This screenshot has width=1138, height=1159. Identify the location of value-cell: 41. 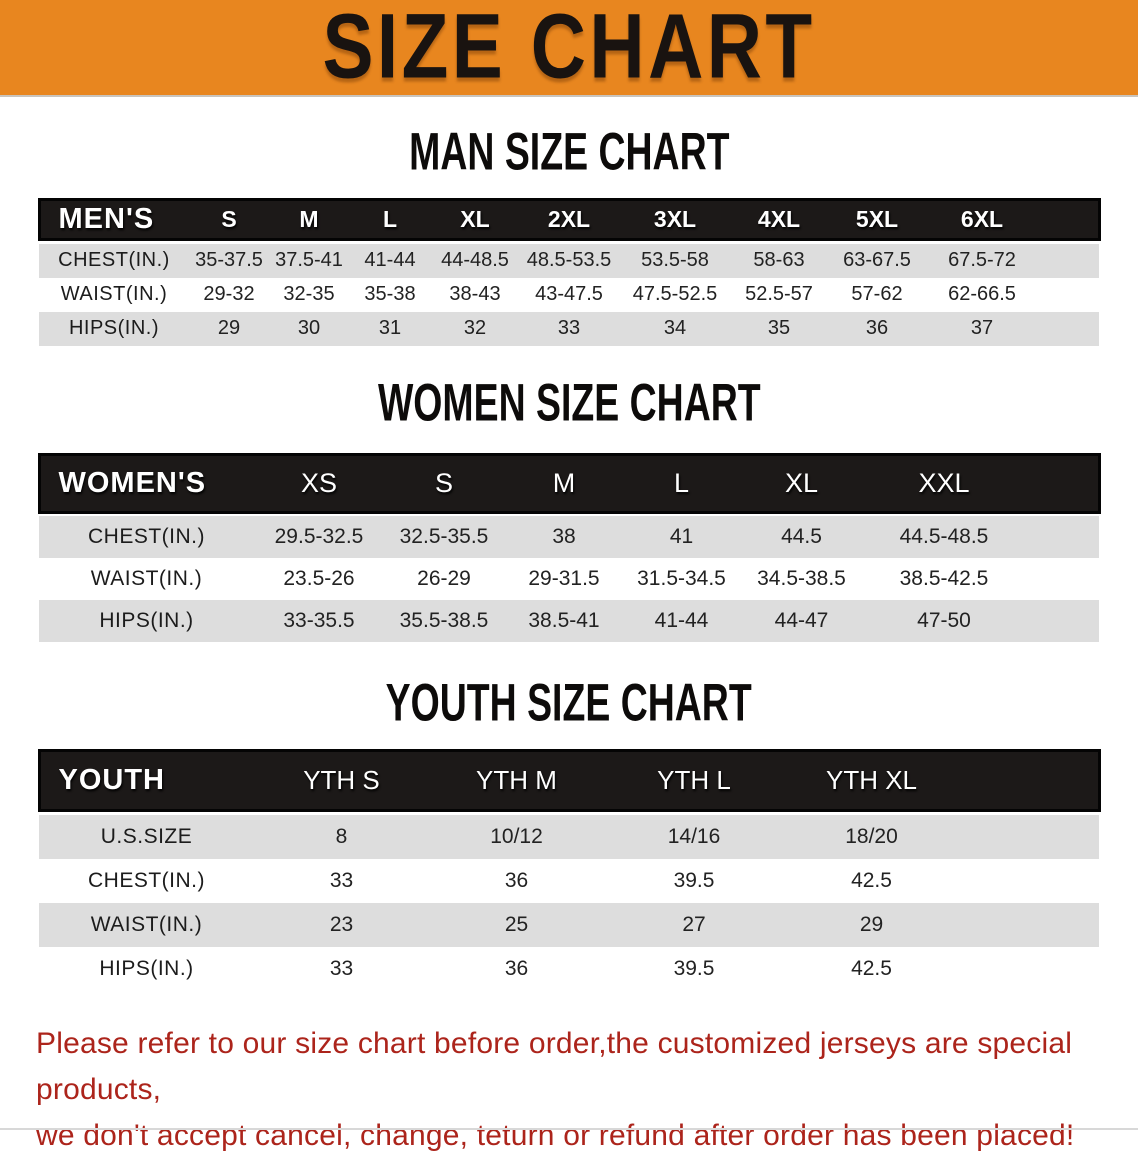
(681, 536).